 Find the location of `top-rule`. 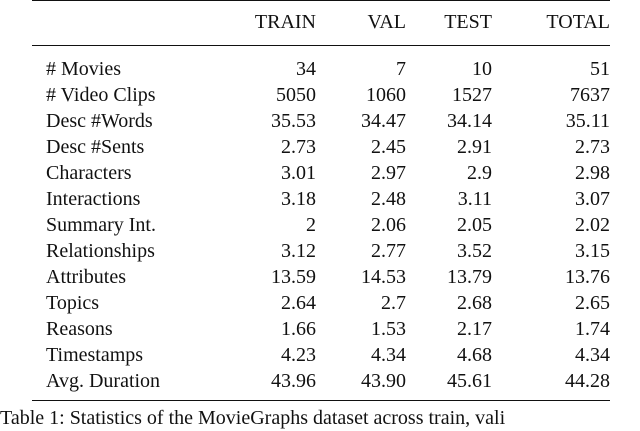

top-rule is located at coordinates (321, 0).